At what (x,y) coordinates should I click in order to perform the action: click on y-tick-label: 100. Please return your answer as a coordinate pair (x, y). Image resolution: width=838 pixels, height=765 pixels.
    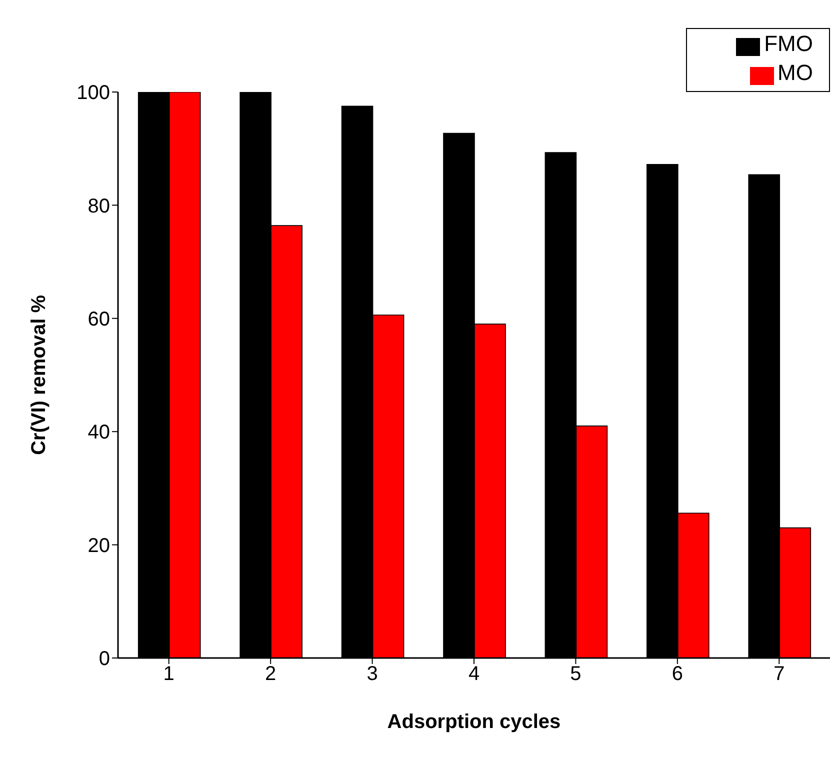
    Looking at the image, I should click on (93, 93).